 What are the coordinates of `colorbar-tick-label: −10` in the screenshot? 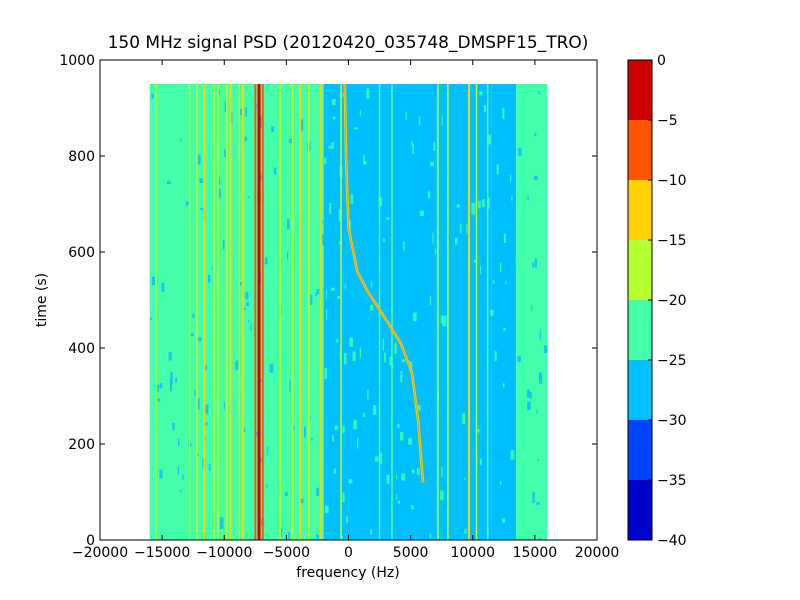 It's located at (672, 181).